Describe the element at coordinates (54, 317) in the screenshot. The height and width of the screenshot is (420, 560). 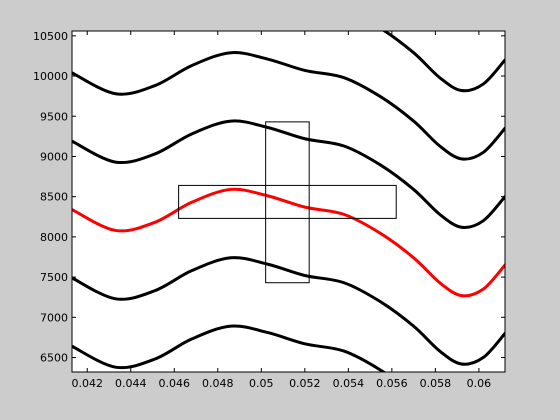
I see `y-tick-label: 7000` at that location.